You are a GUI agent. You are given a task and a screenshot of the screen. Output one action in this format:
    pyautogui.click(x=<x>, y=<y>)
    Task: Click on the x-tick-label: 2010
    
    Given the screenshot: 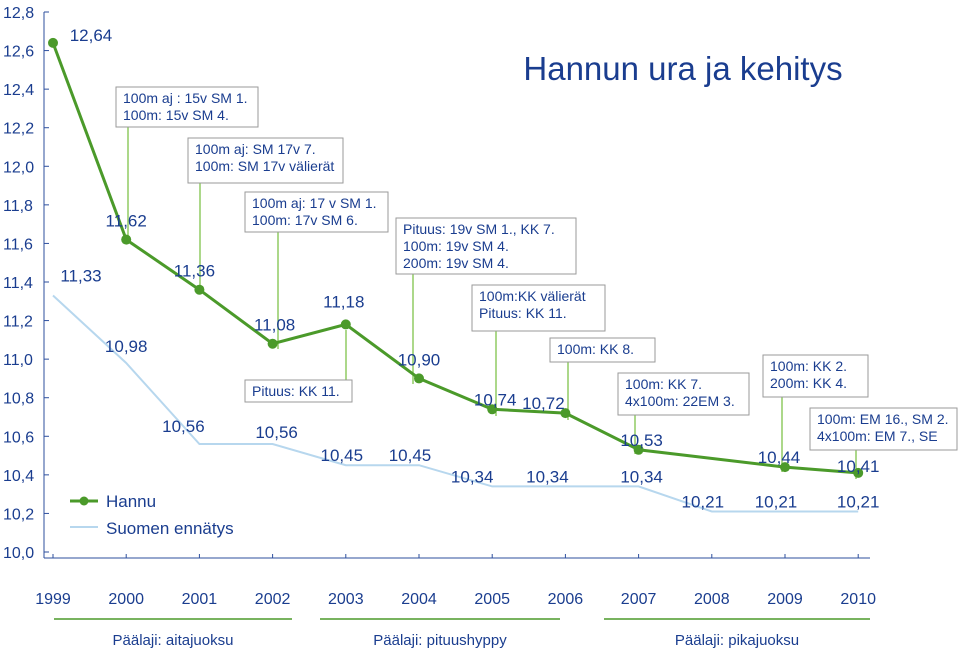 What is the action you would take?
    pyautogui.click(x=858, y=599)
    